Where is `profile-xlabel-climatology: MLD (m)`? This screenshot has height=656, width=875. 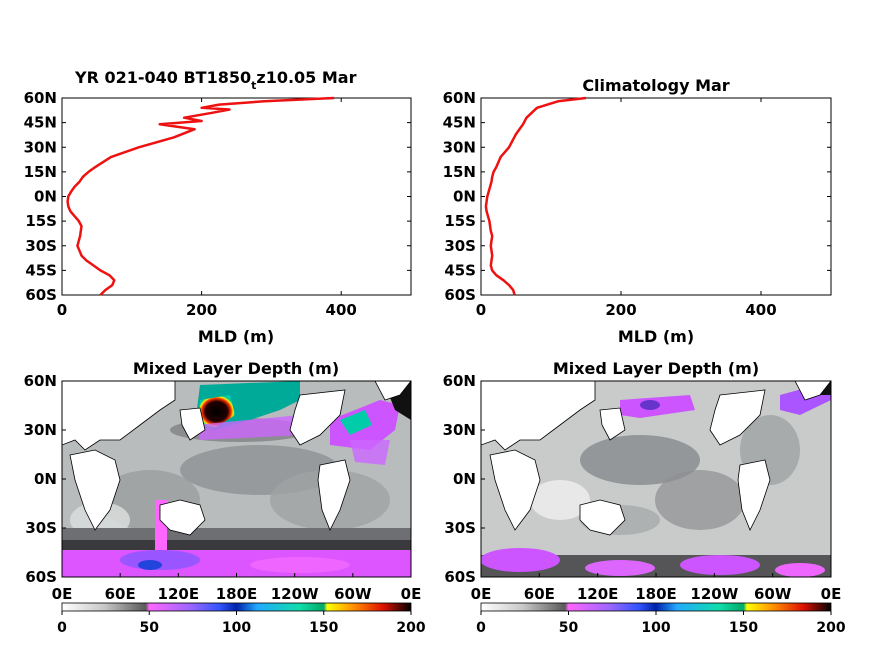 profile-xlabel-climatology: MLD (m) is located at coordinates (656, 336).